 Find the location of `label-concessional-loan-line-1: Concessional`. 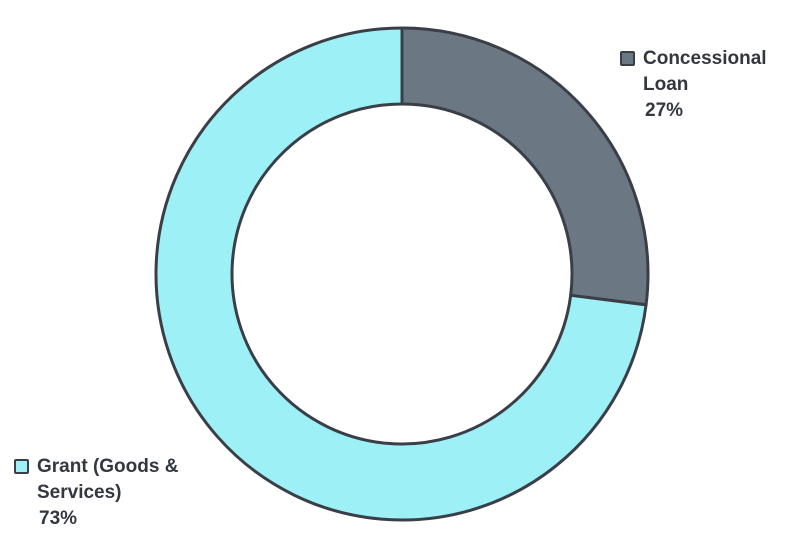

label-concessional-loan-line-1: Concessional is located at coordinates (705, 58).